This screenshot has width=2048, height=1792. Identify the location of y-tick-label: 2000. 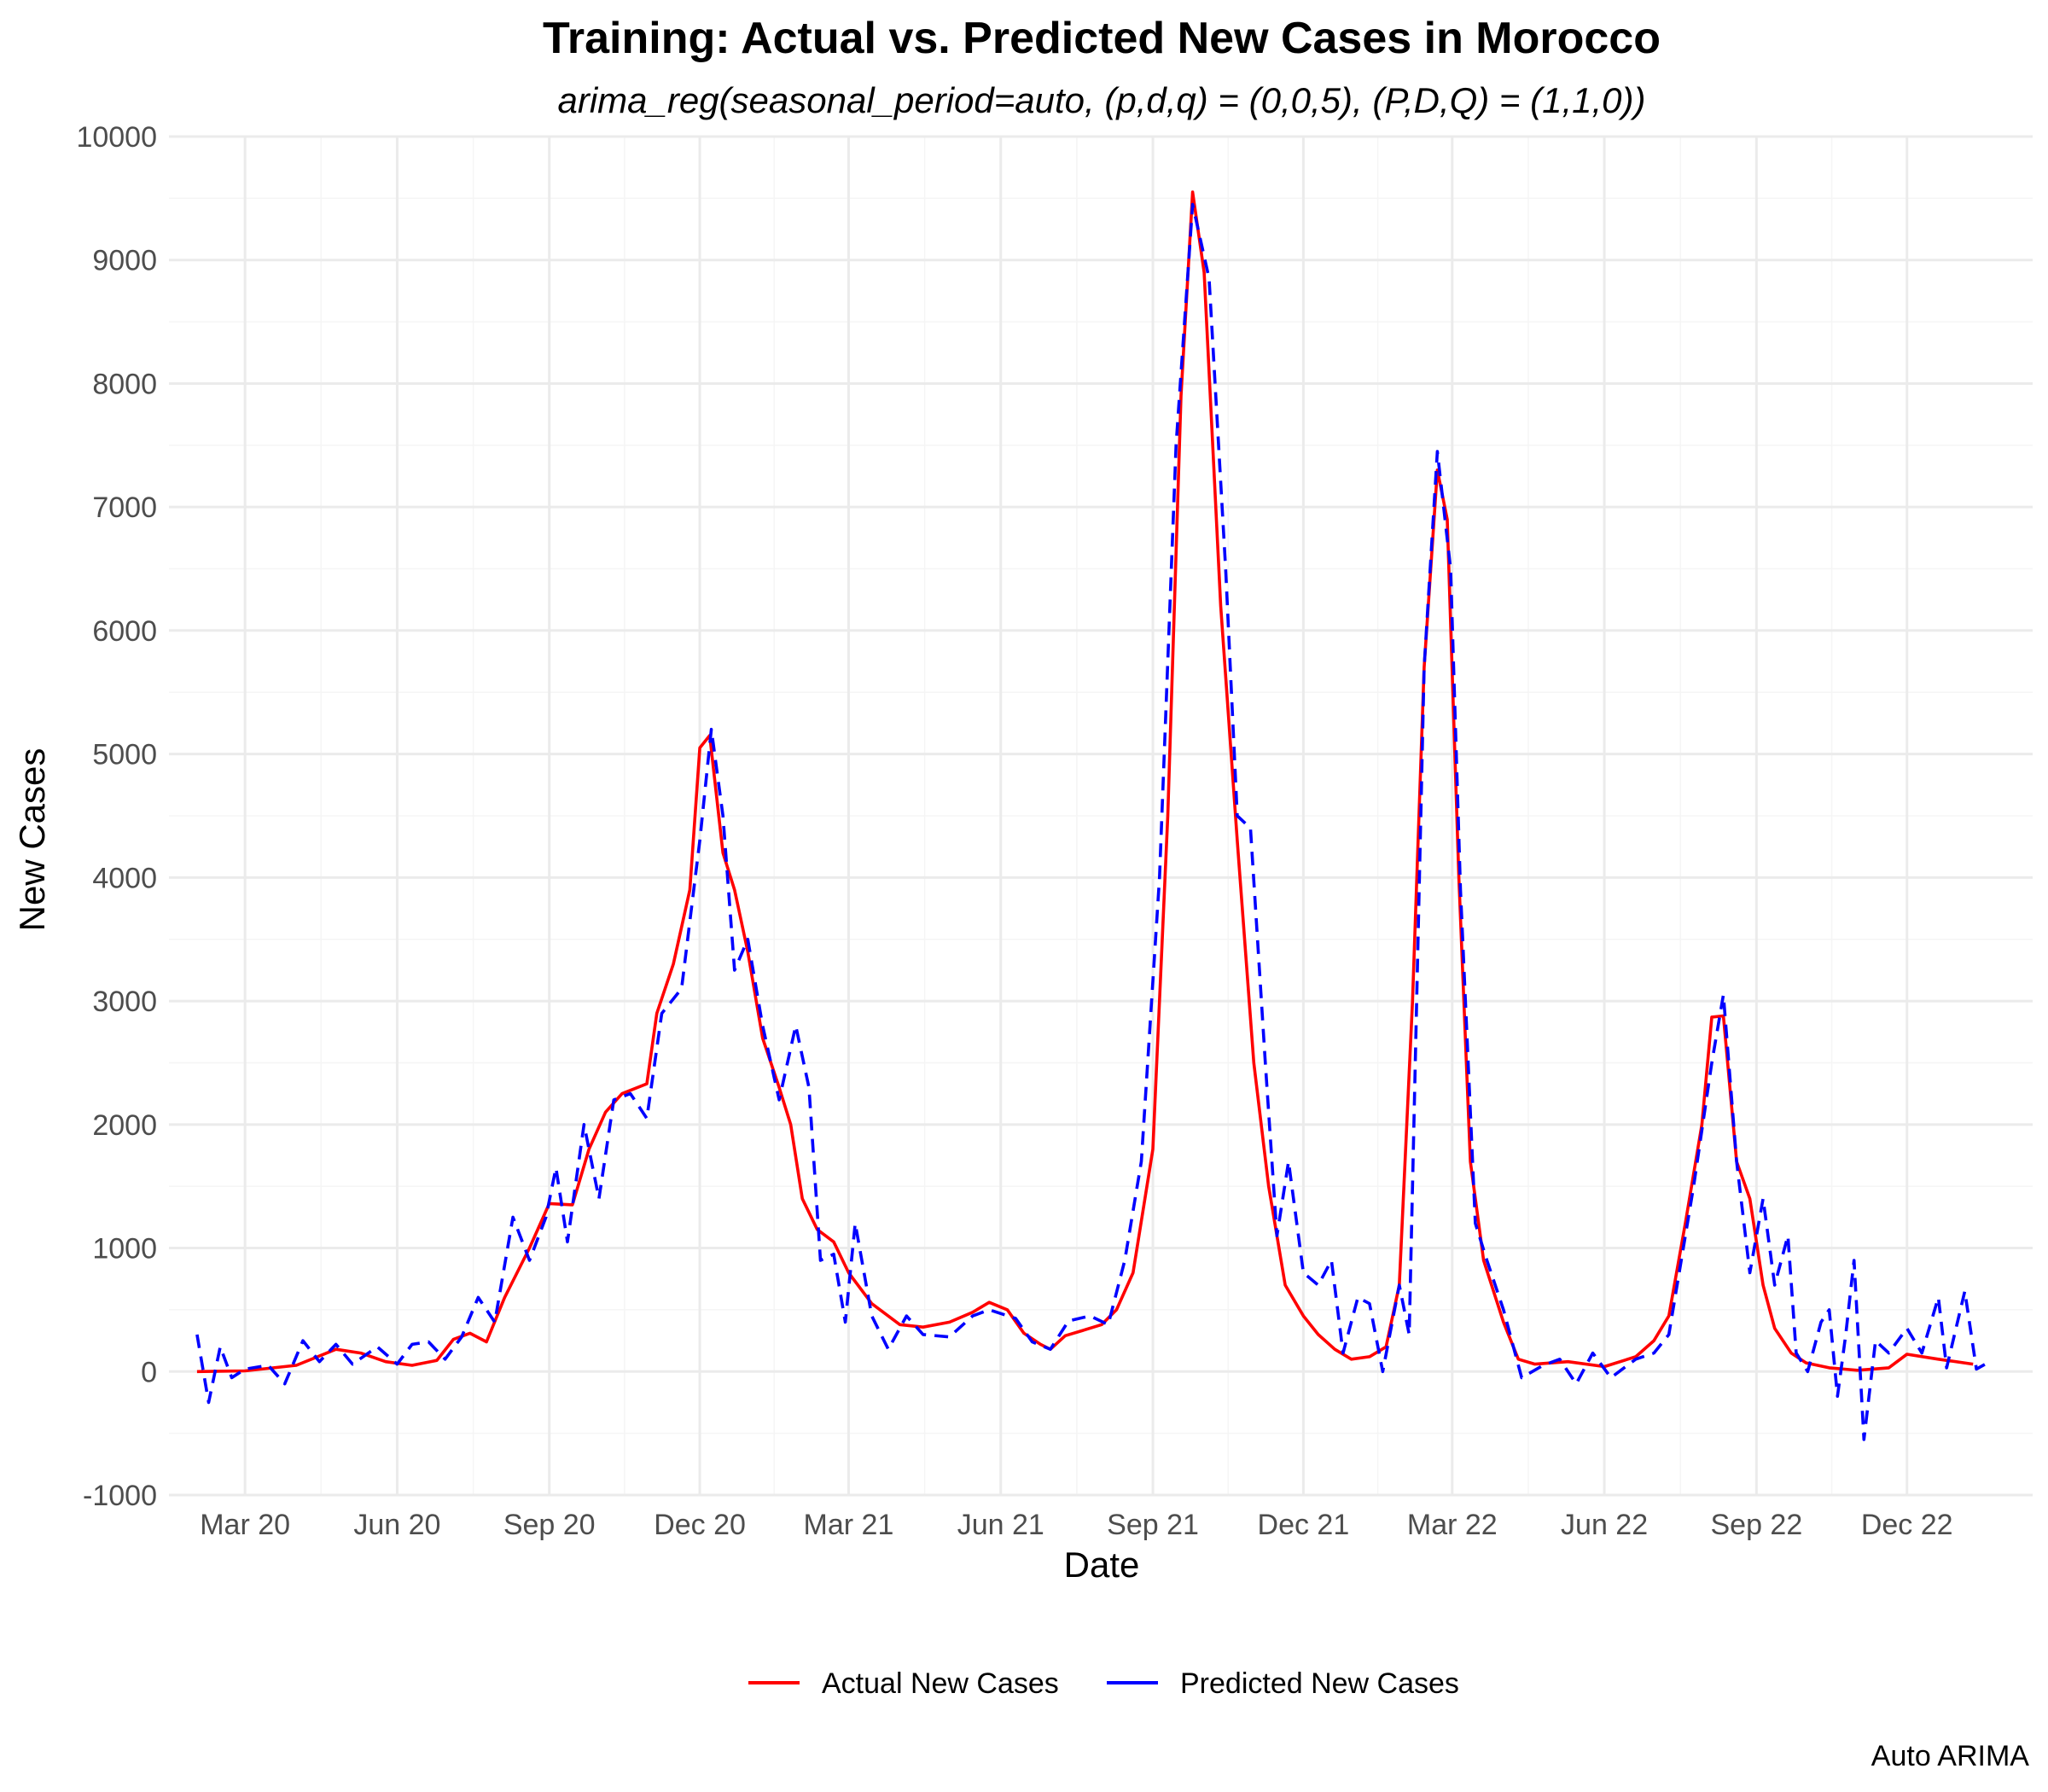
(125, 1125).